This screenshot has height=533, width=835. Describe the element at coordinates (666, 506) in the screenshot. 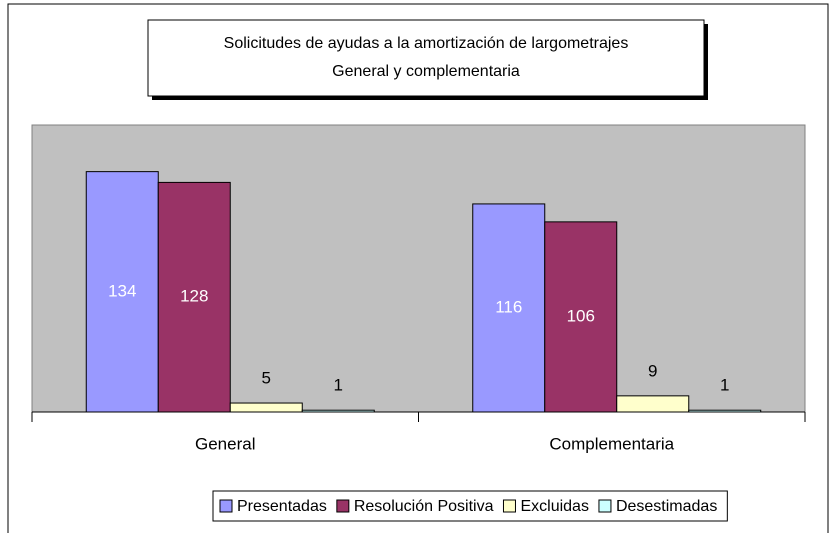

I see `legend-label: Desestimadas` at that location.